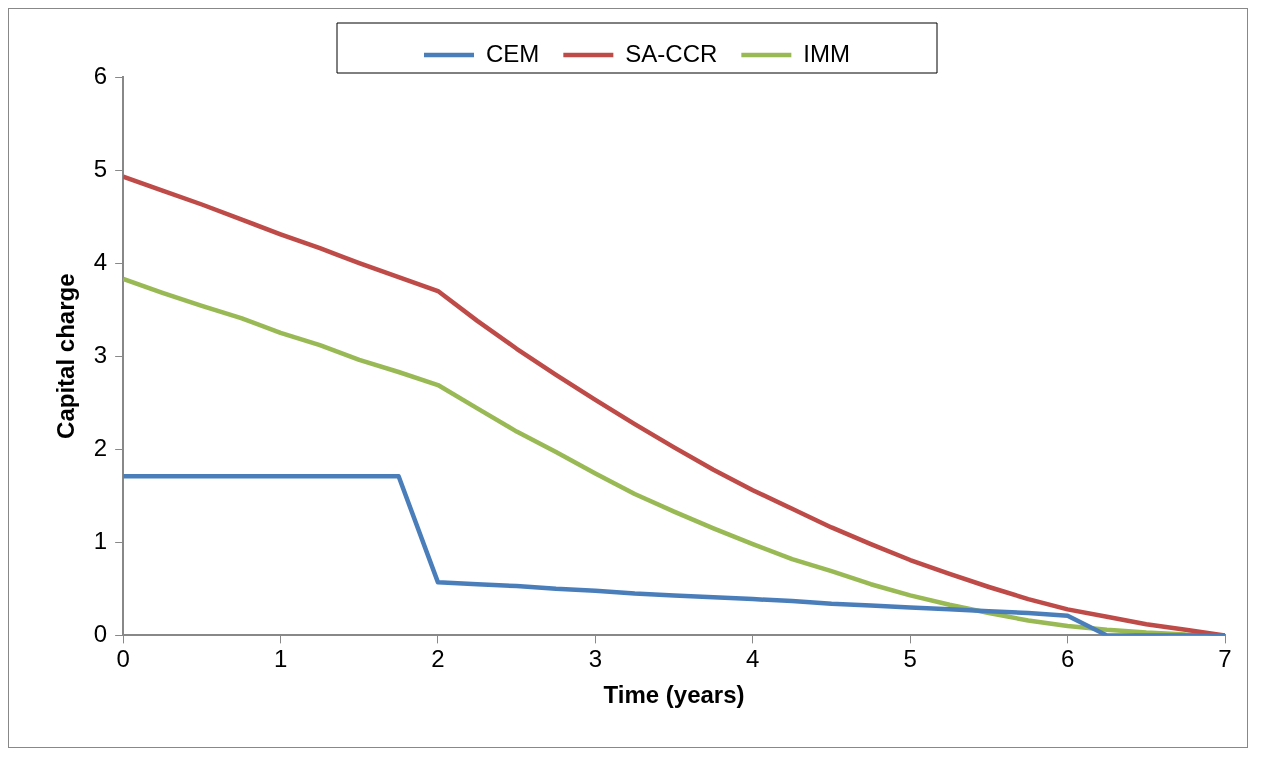 This screenshot has height=763, width=1263. I want to click on y-tick-label: 4, so click(100, 261).